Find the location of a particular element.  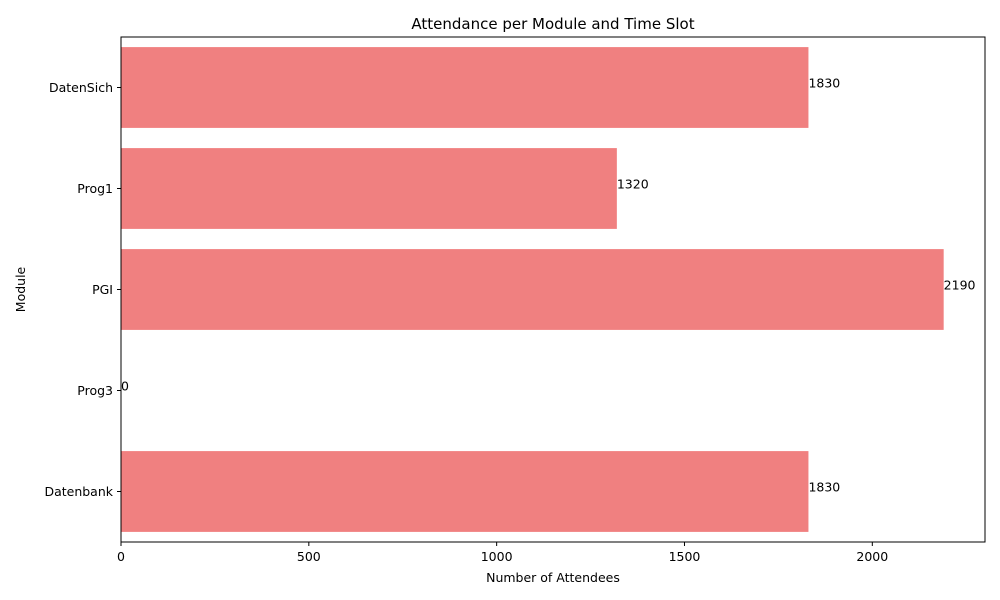

y-tick-label: PGI is located at coordinates (102, 289).